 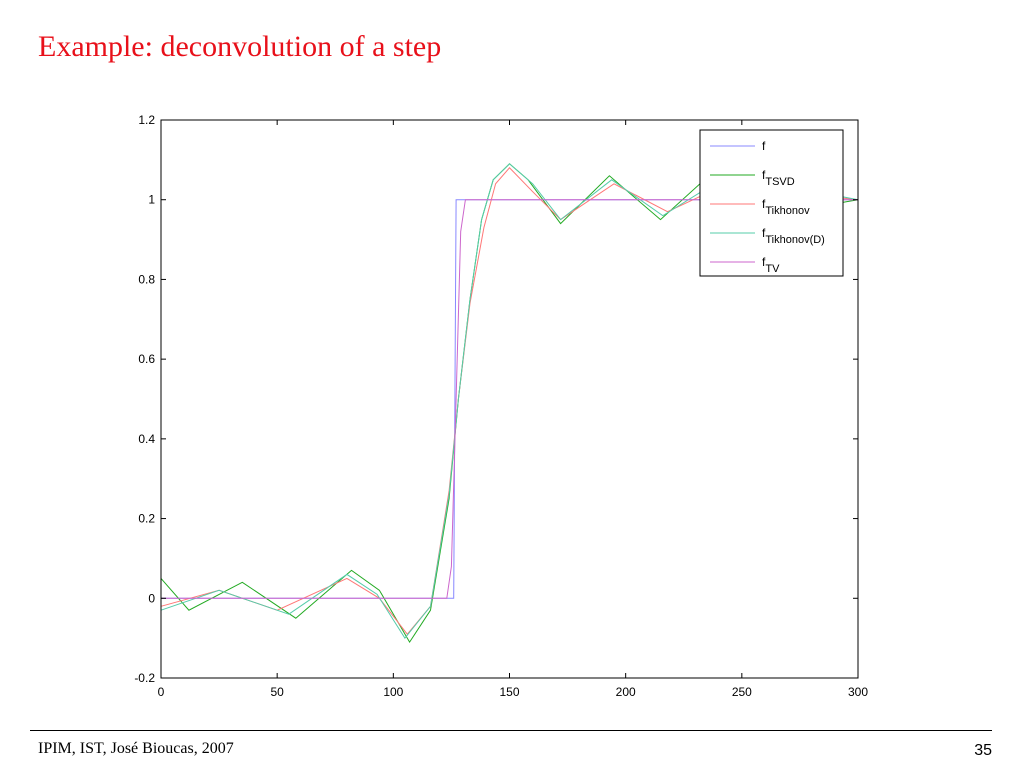 What do you see at coordinates (983, 750) in the screenshot?
I see `page-number: 35` at bounding box center [983, 750].